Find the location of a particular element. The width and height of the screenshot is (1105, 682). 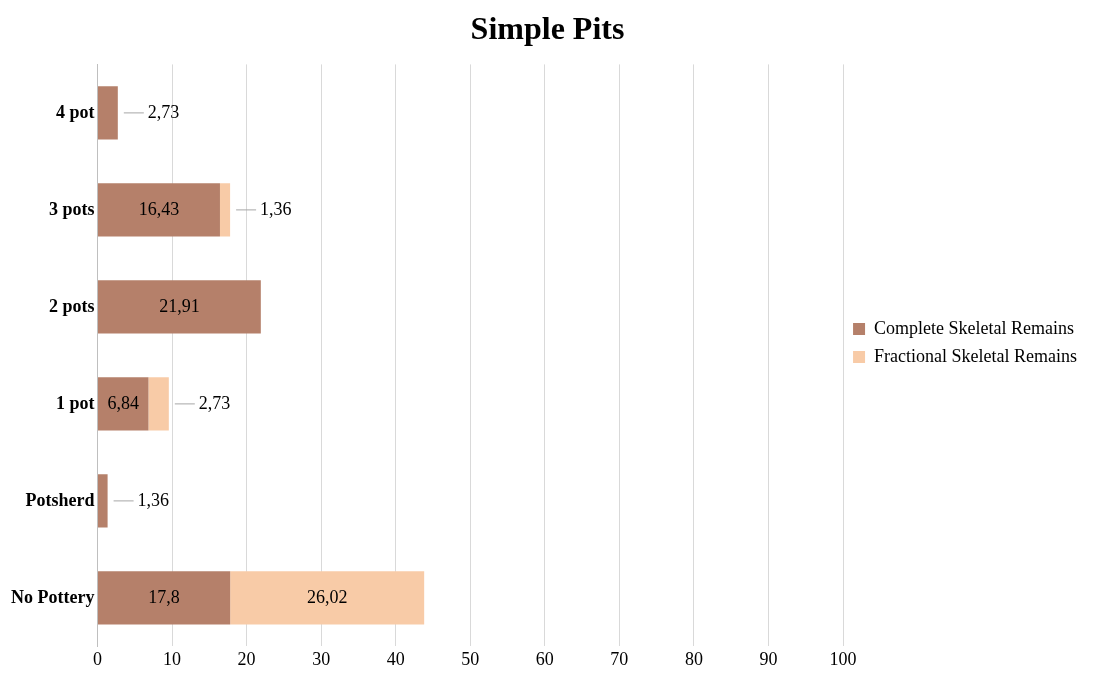

chart-title: Simple Pits is located at coordinates (547, 28).